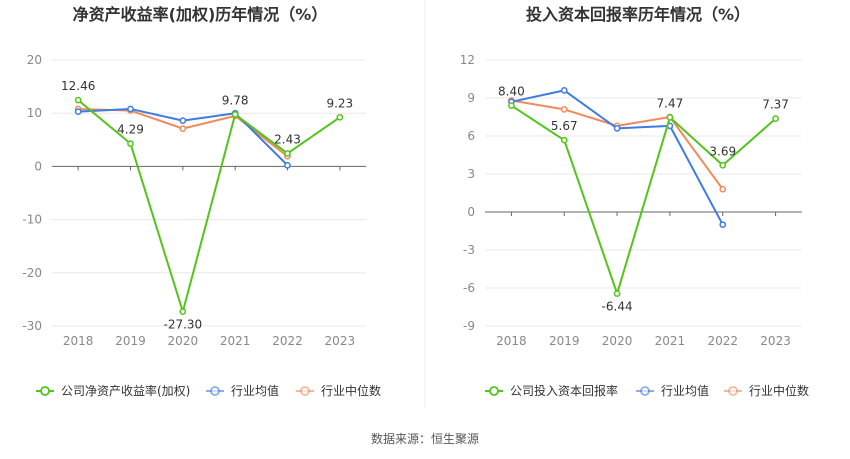  I want to click on y-tick-label: 3, so click(471, 174).